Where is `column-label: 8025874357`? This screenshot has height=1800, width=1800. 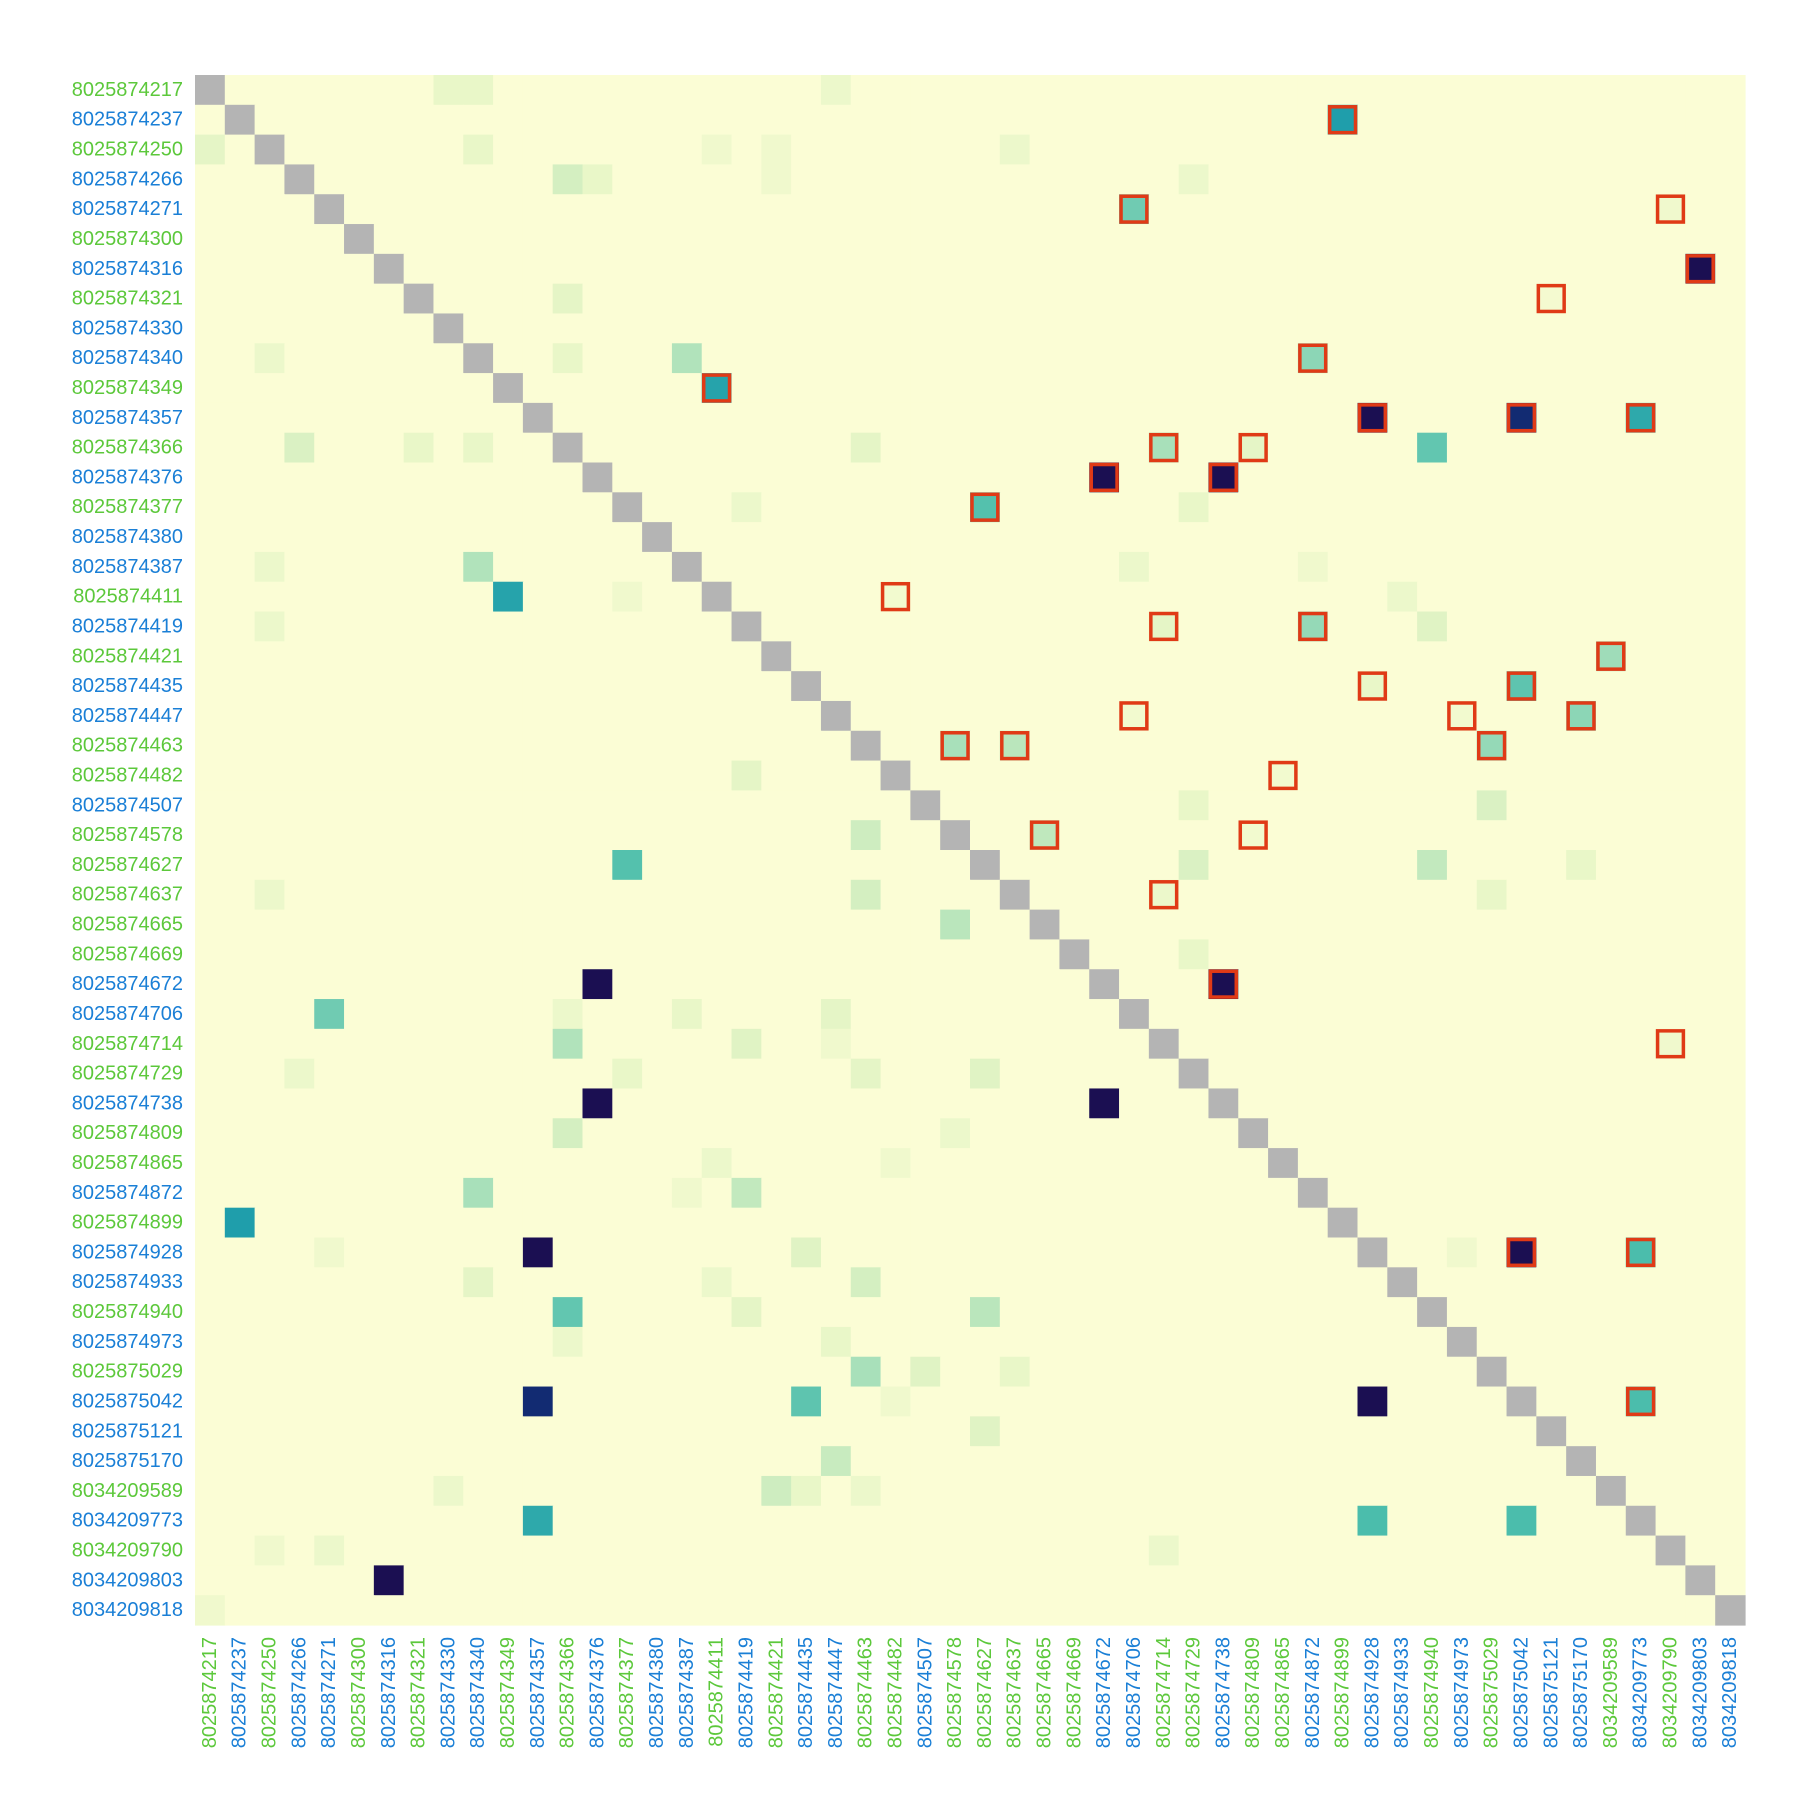
column-label: 8025874357 is located at coordinates (538, 1692).